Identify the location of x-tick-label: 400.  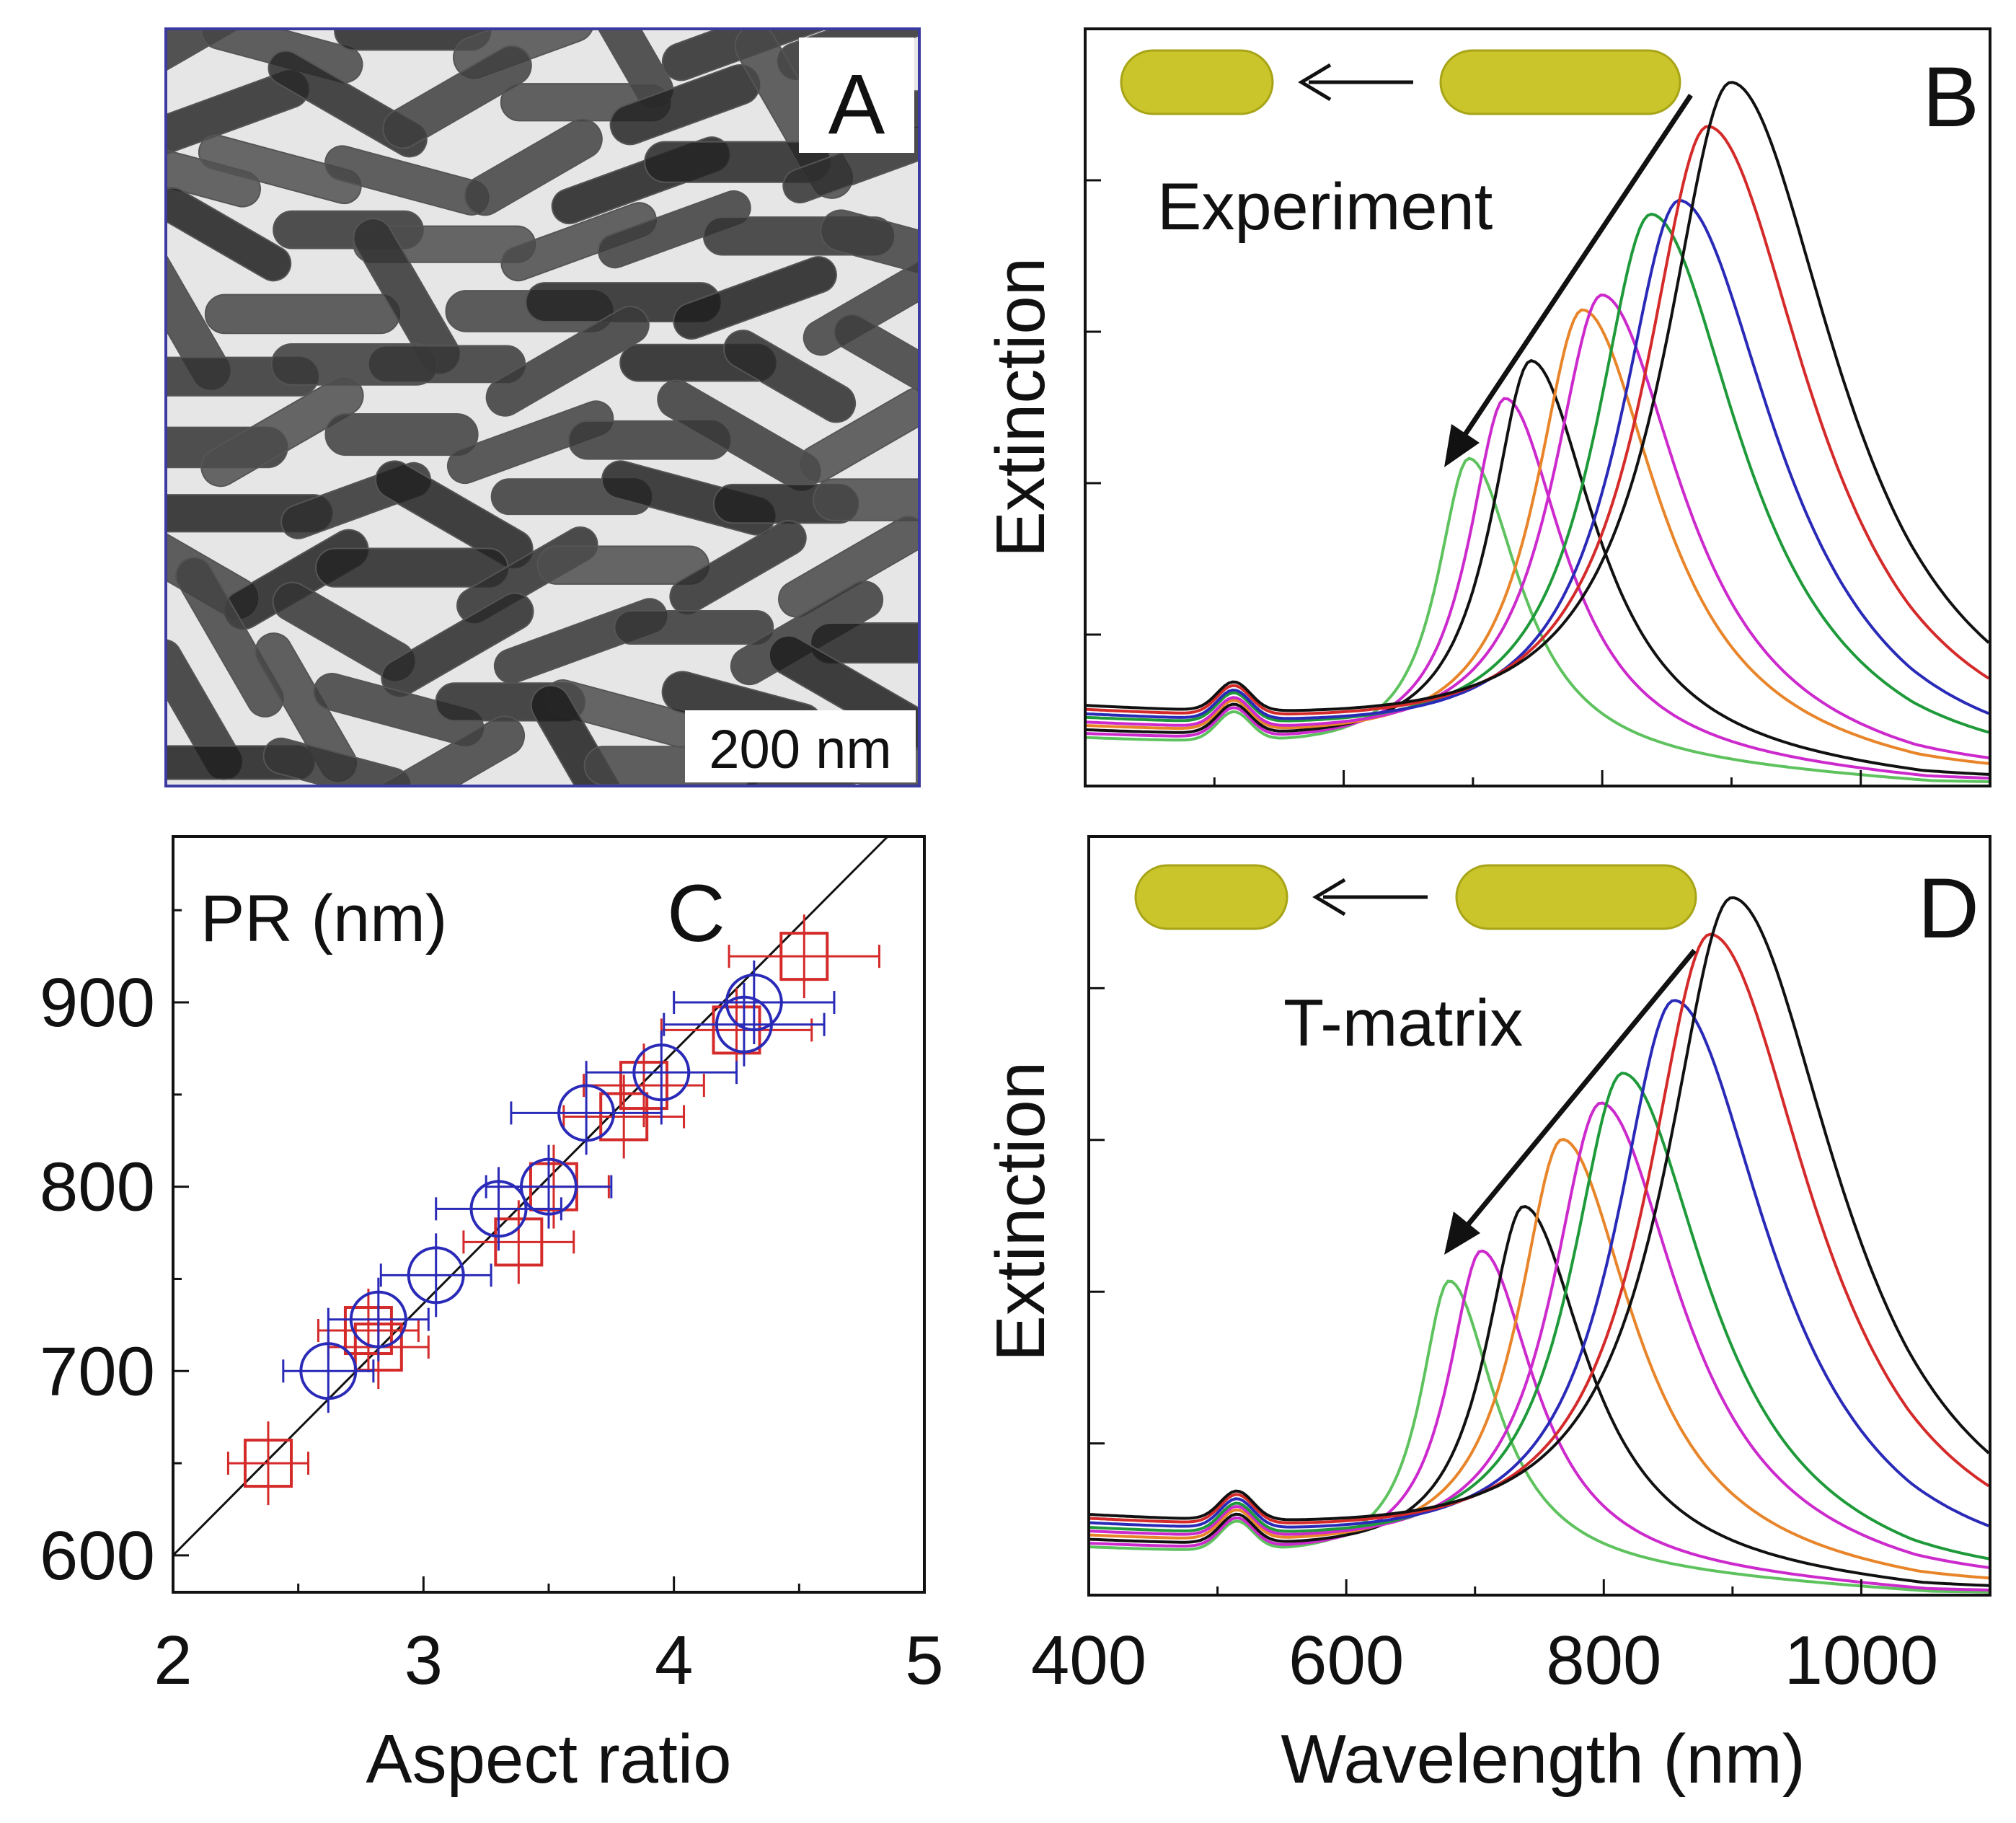
(1088, 1660).